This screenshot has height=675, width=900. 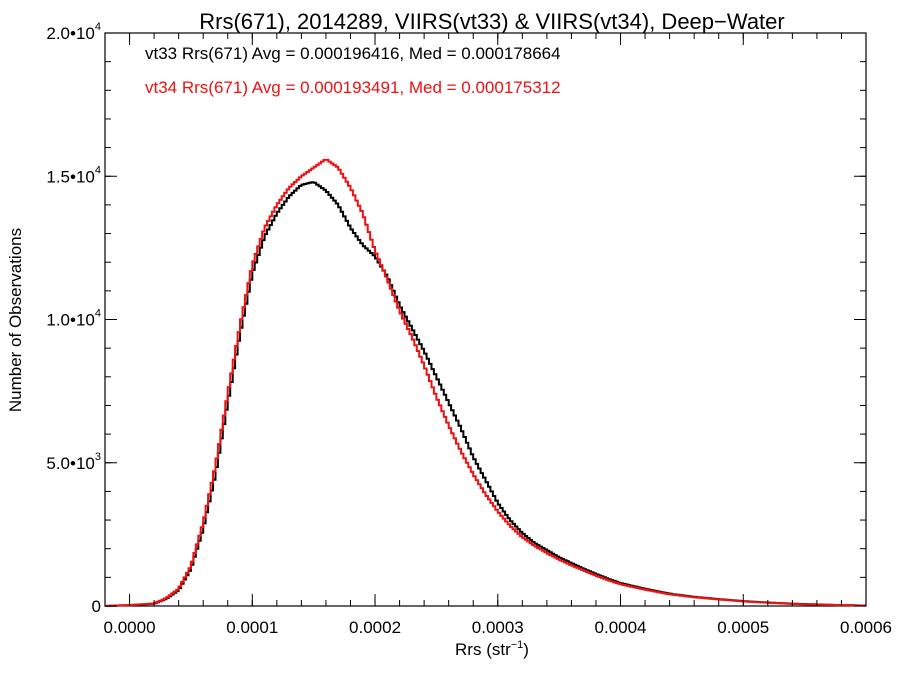 I want to click on x-tick-label: 0.0006, so click(x=866, y=627).